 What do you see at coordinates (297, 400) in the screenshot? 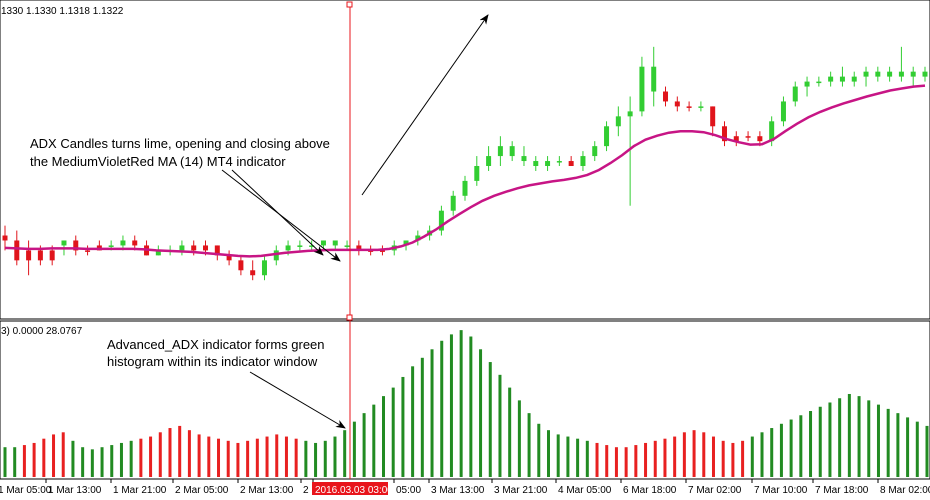
I see `histogram-annotation-arrow` at bounding box center [297, 400].